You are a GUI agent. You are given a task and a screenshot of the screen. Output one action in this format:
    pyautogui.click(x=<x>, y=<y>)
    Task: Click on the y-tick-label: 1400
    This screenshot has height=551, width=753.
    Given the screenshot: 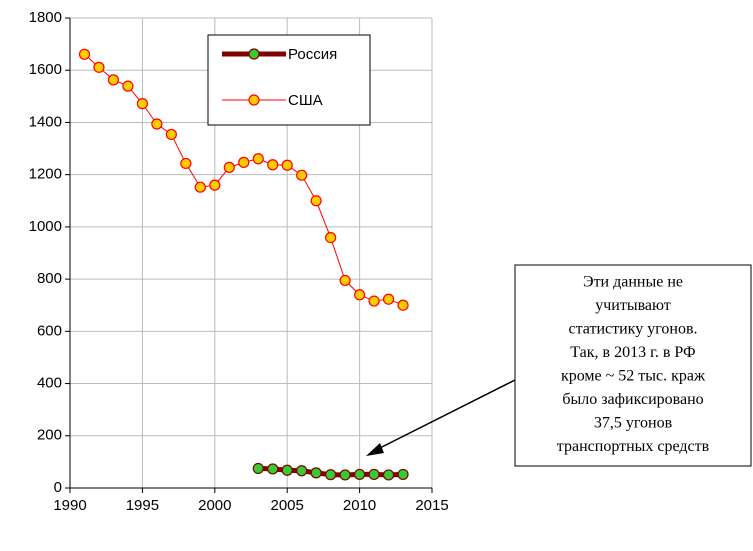 What is the action you would take?
    pyautogui.click(x=45, y=121)
    